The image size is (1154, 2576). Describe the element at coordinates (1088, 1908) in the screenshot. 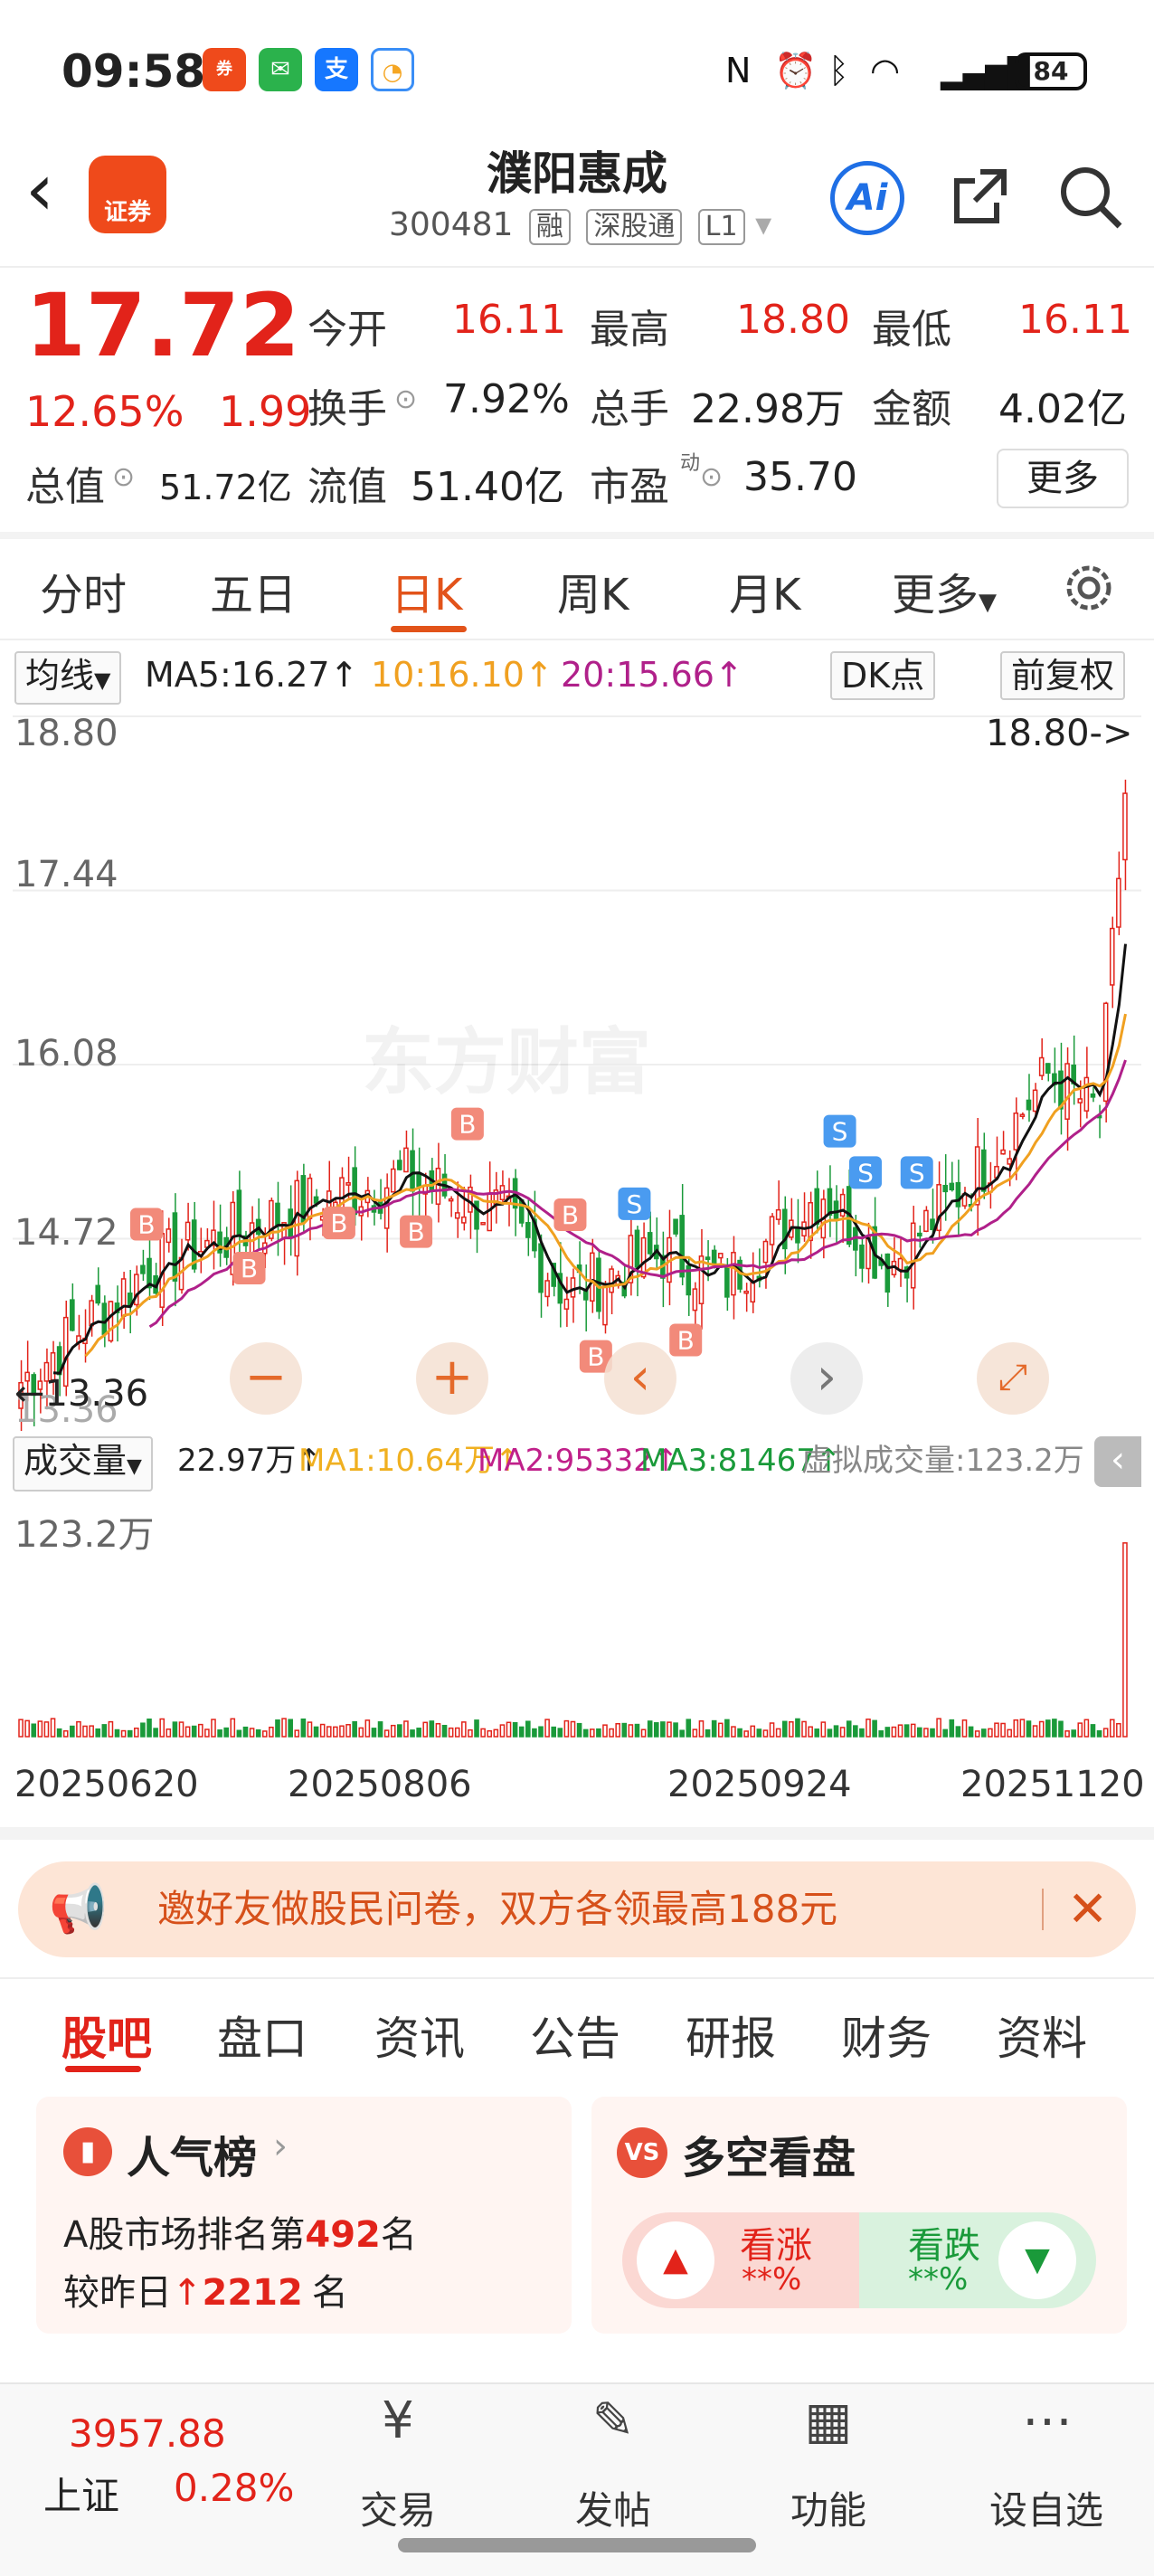

I see `close-icon: ✕` at that location.